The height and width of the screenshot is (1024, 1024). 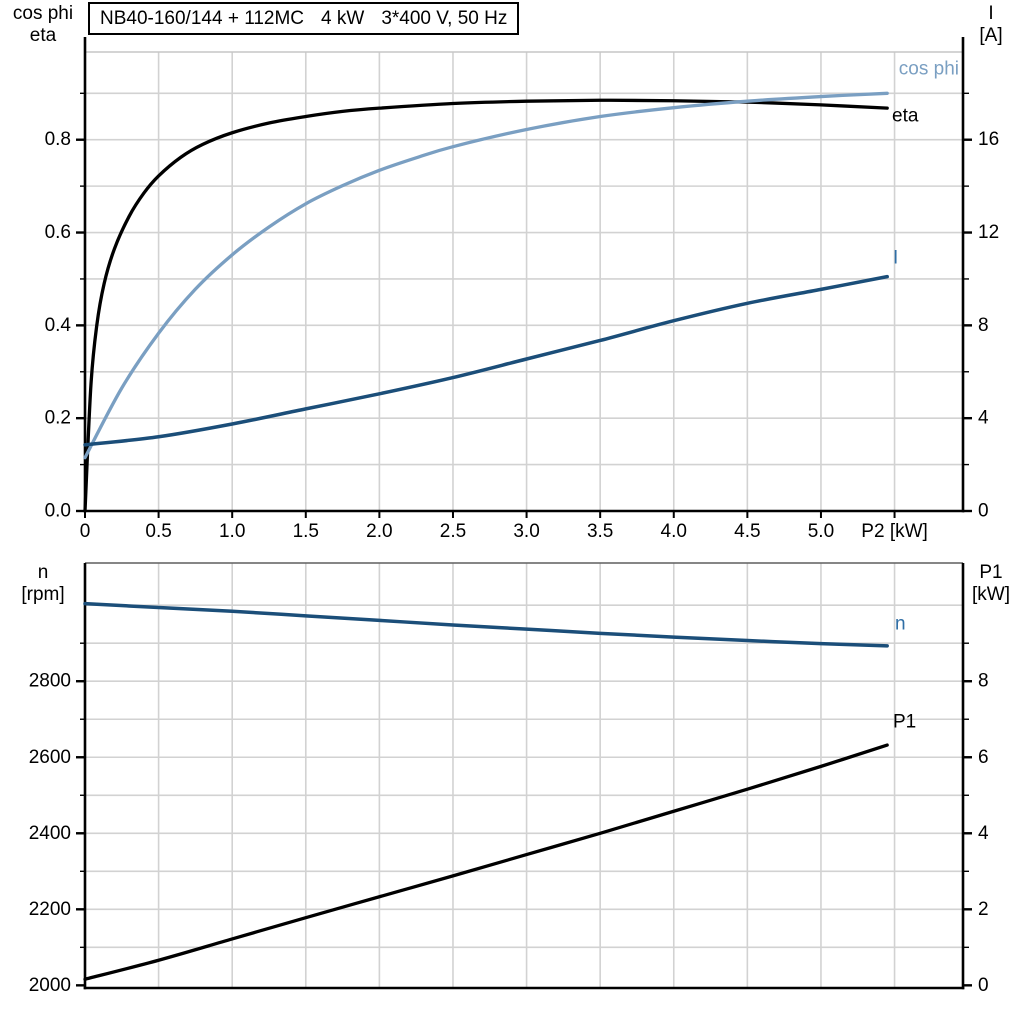 I want to click on x-tick-label: 3.0, so click(x=526, y=531).